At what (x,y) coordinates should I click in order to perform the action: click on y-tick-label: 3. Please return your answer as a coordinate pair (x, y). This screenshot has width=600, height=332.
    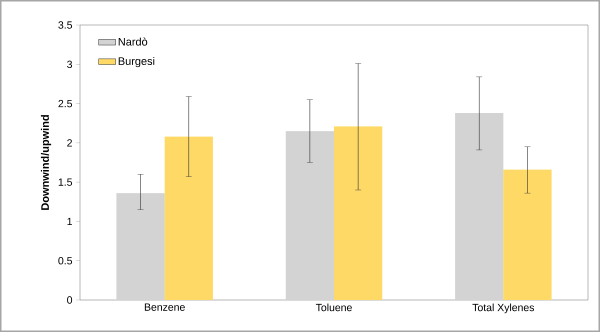
    Looking at the image, I should click on (69, 64).